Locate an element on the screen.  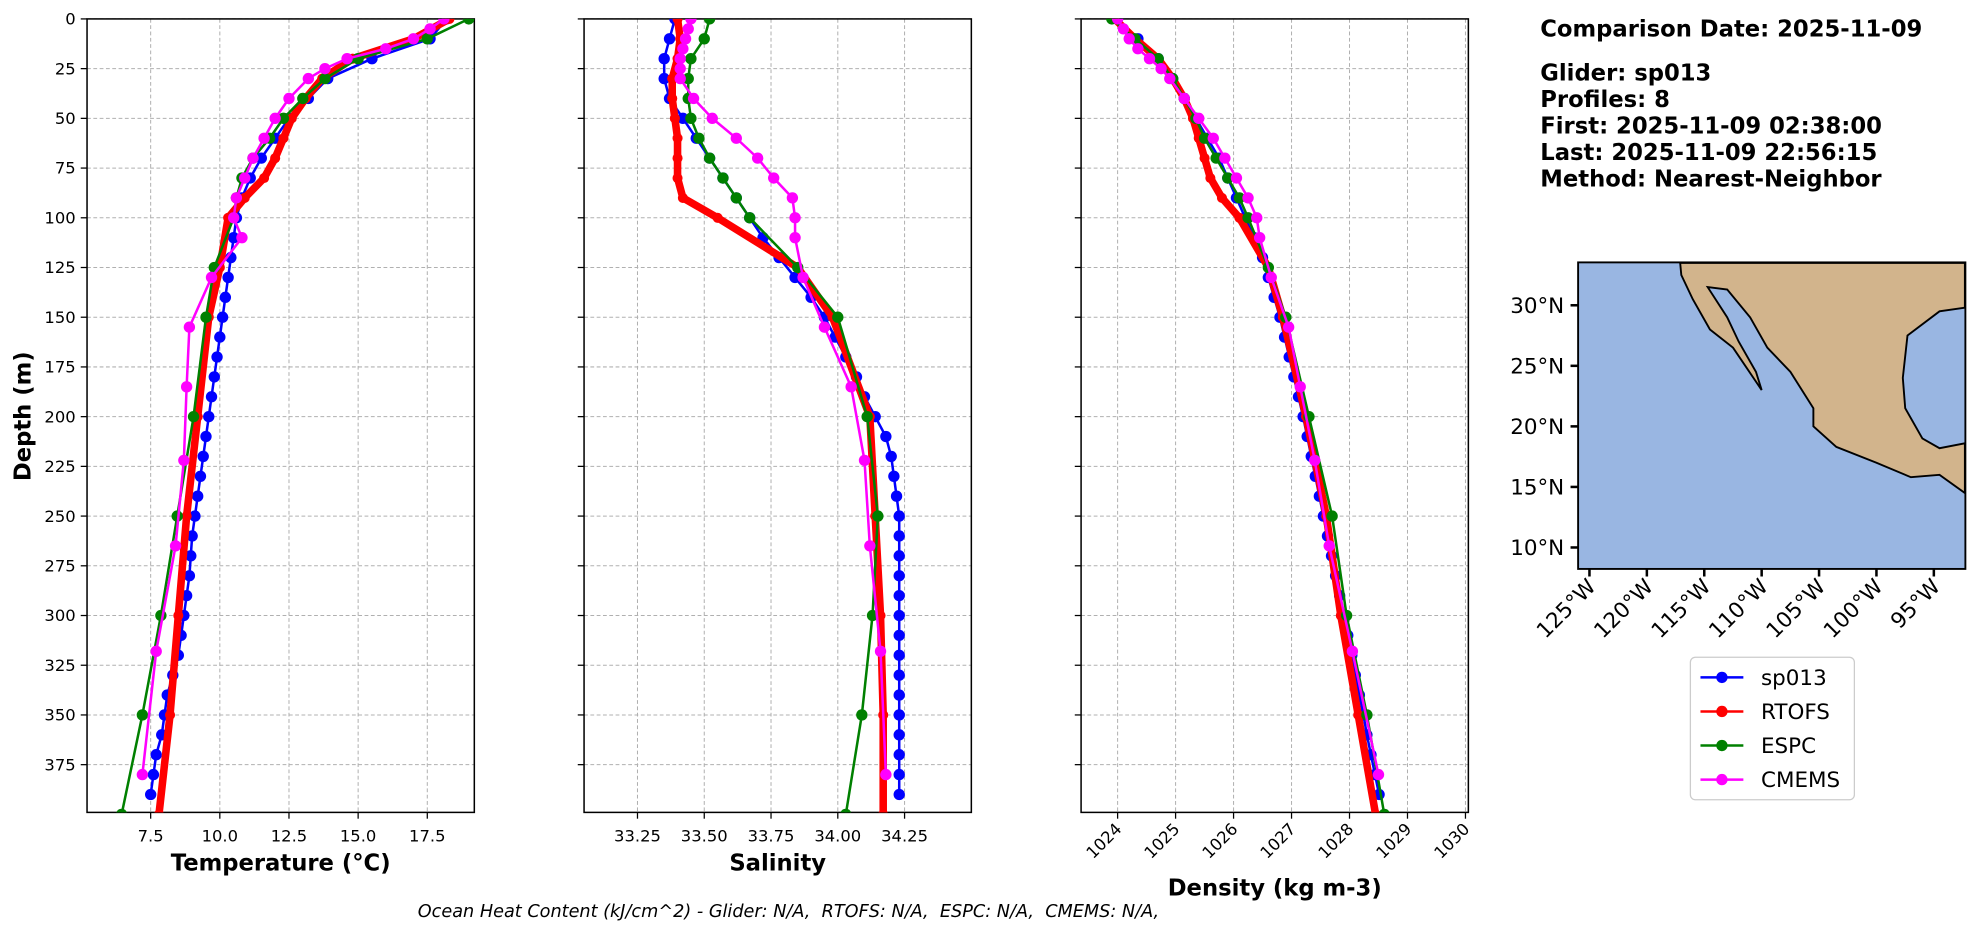
y-tick-label: 100 is located at coordinates (59, 217).